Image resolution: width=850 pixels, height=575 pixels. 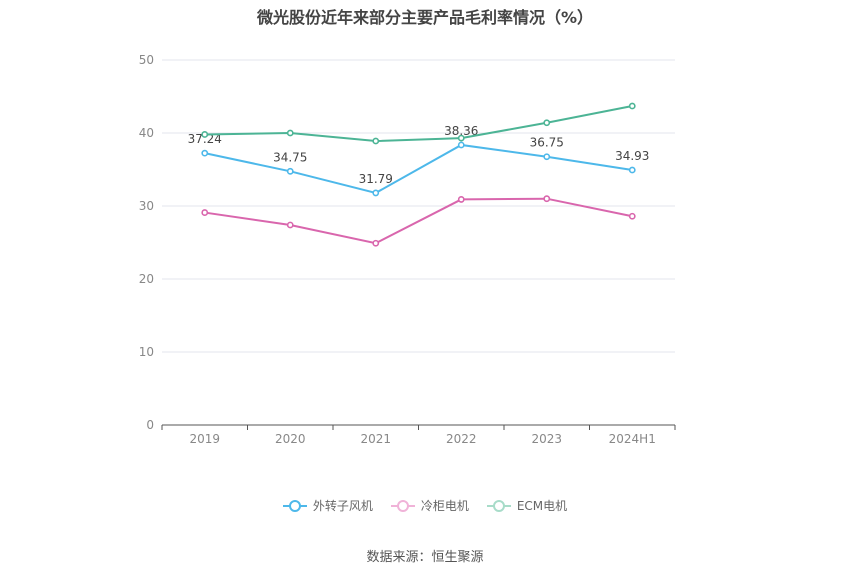 I want to click on legend-item-outer-rotor-fan: 外转子风机, so click(x=327, y=505).